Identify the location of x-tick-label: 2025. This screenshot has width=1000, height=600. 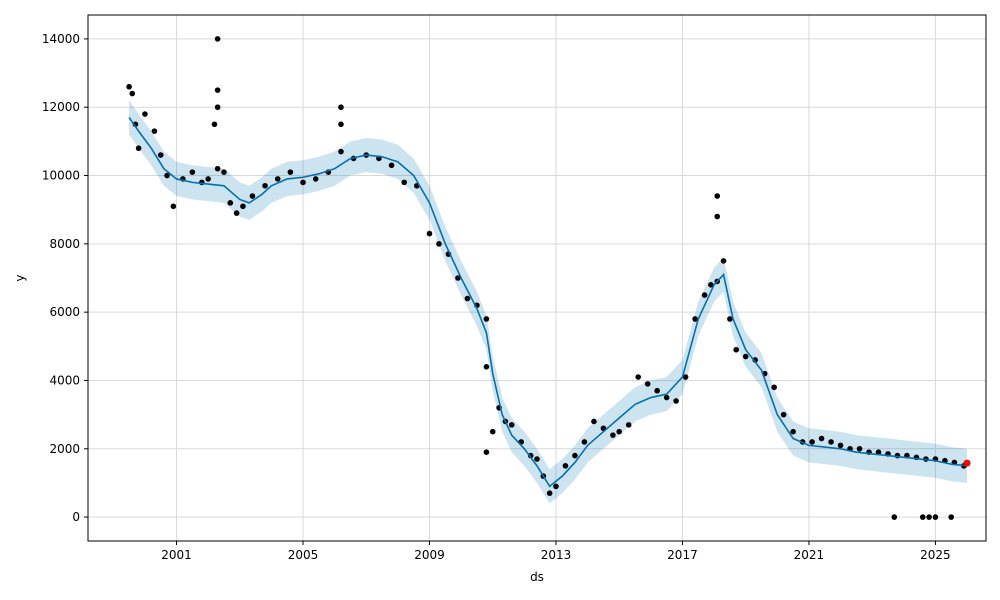
(935, 555).